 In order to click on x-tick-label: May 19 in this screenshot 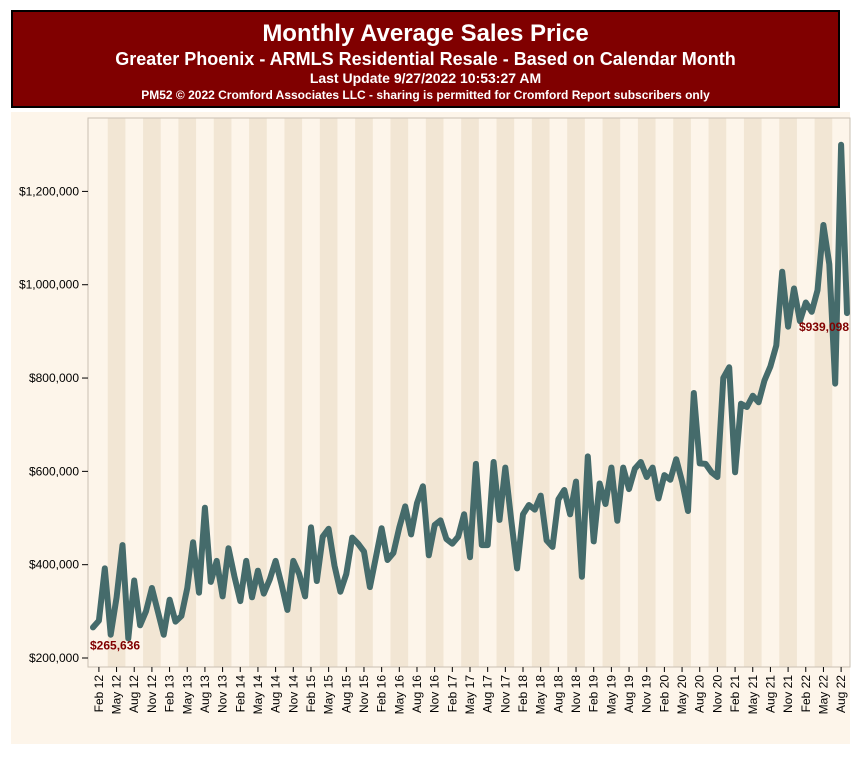, I will do `click(611, 695)`.